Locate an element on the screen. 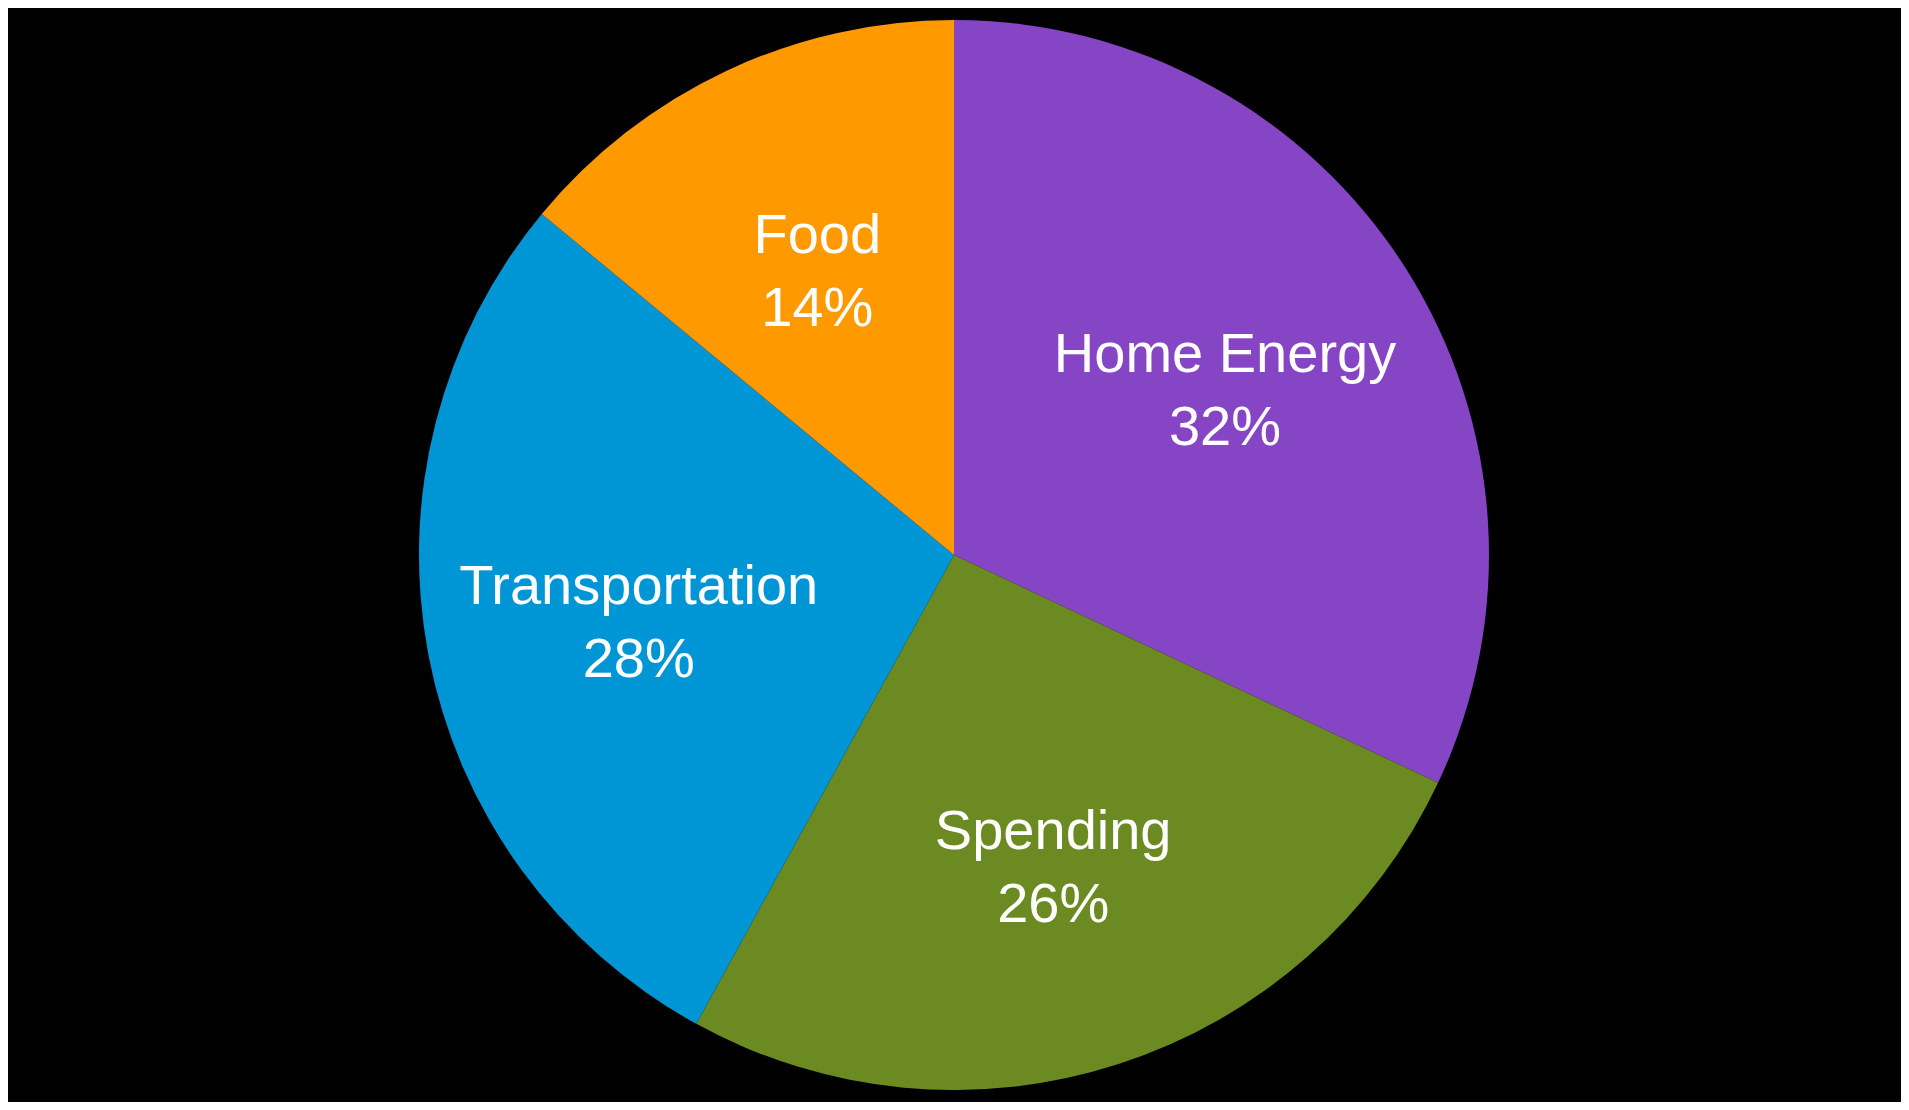  data-label: 32% is located at coordinates (1225, 425).